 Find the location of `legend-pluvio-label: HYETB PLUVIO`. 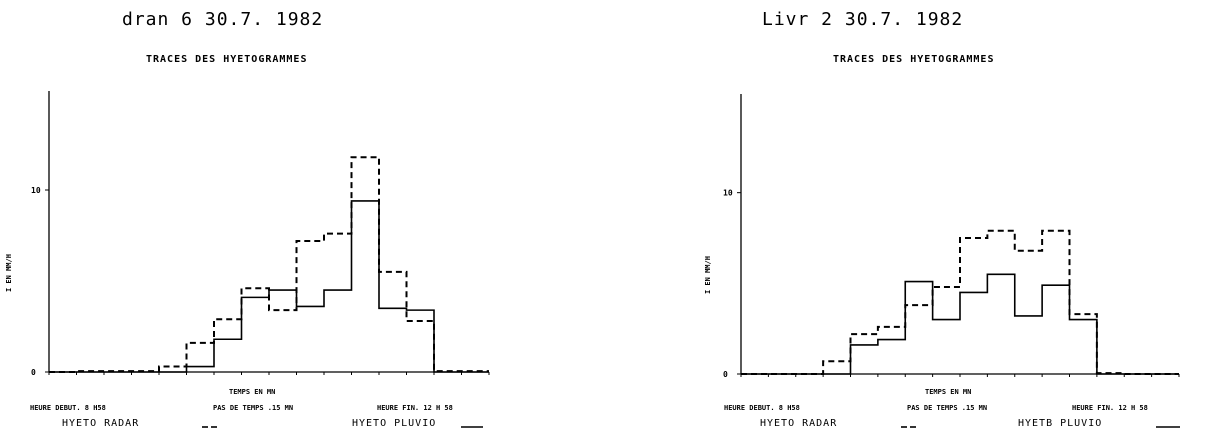

legend-pluvio-label: HYETB PLUVIO is located at coordinates (1060, 423).